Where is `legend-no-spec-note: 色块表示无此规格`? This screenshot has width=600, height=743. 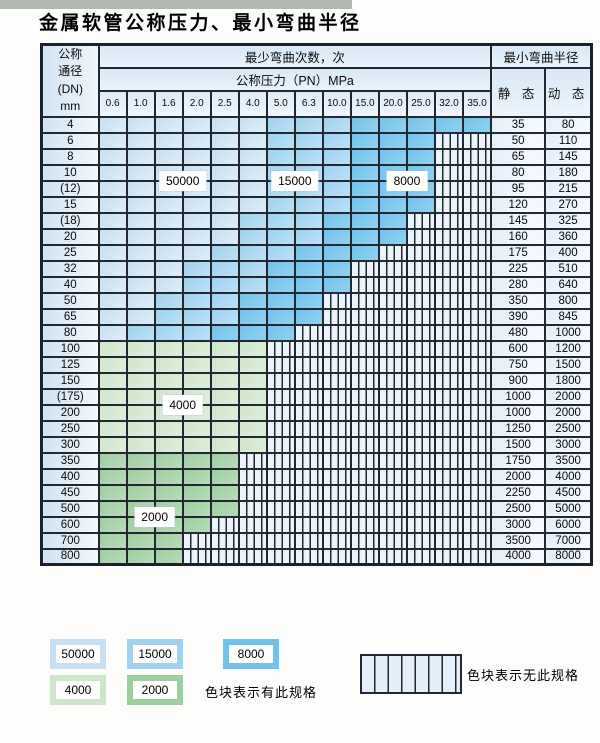
legend-no-spec-note: 色块表示无此规格 is located at coordinates (523, 675).